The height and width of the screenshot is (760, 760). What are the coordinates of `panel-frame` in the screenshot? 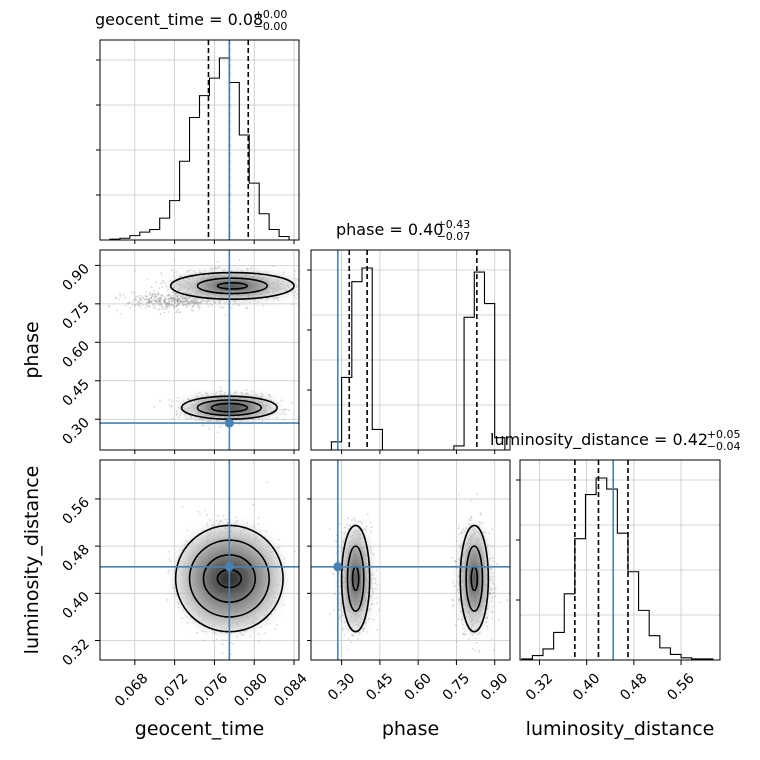 It's located at (410, 350).